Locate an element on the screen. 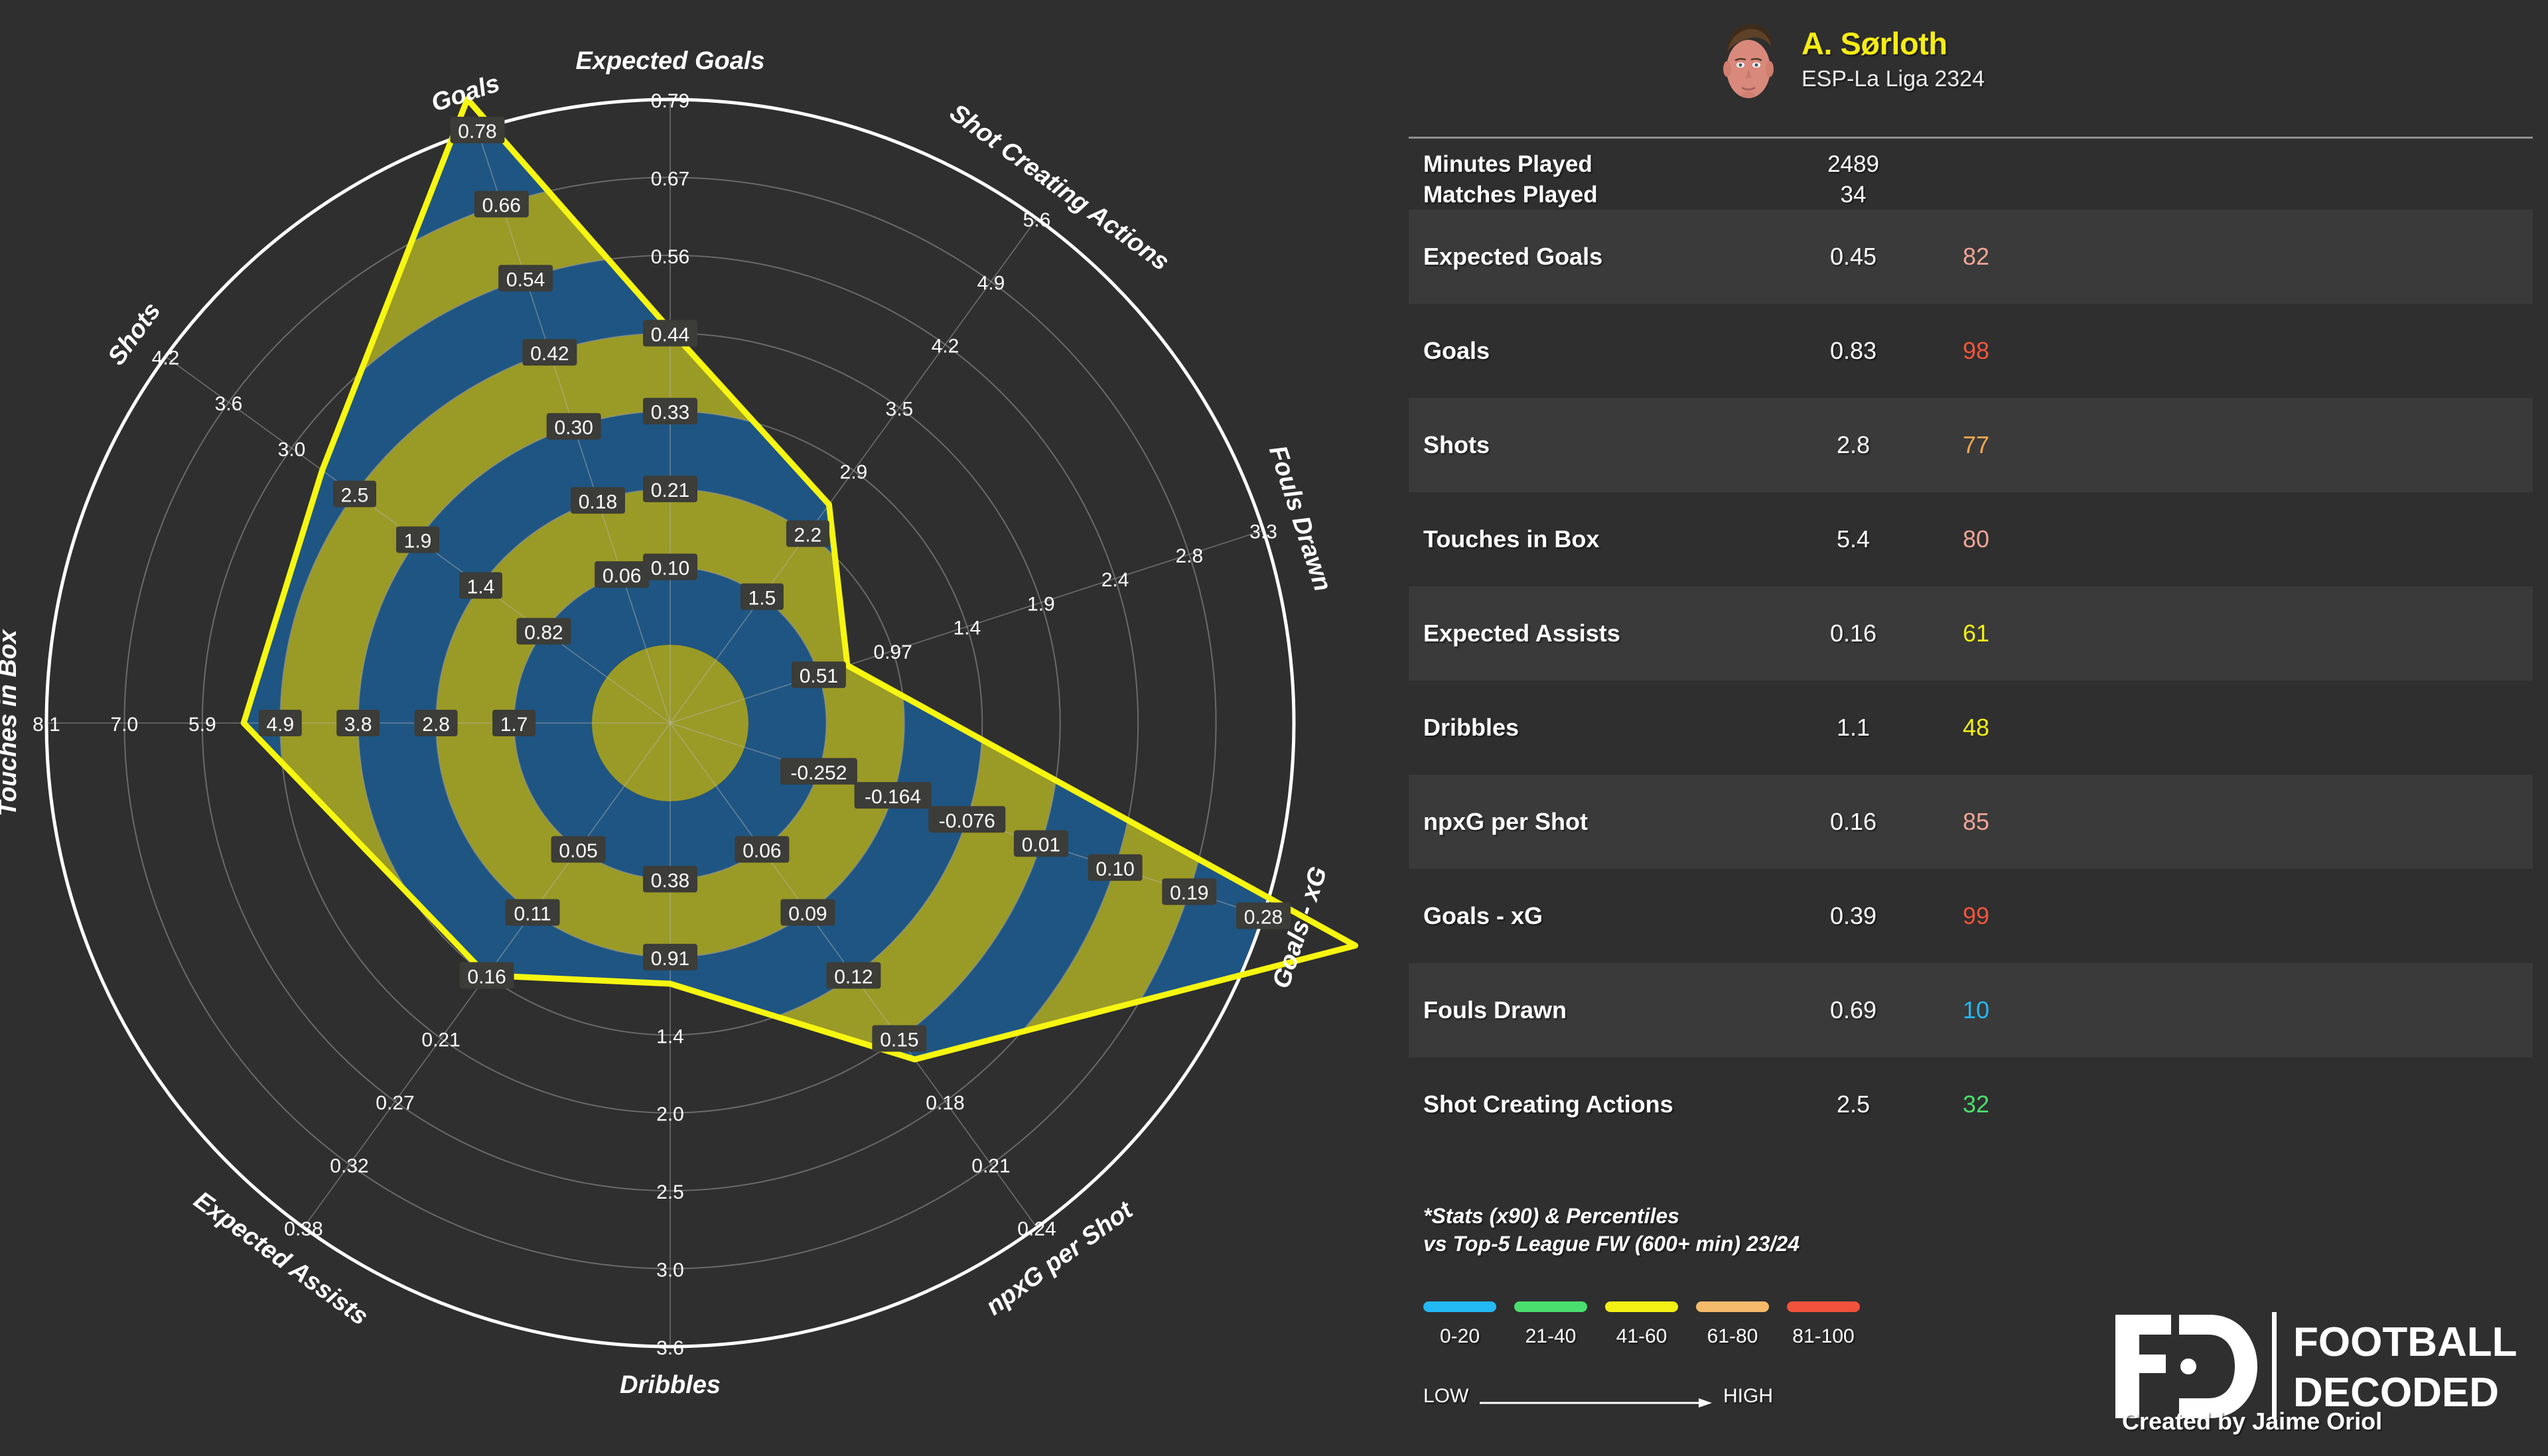 The width and height of the screenshot is (2548, 1456). svg-text: 2.9 is located at coordinates (854, 473).